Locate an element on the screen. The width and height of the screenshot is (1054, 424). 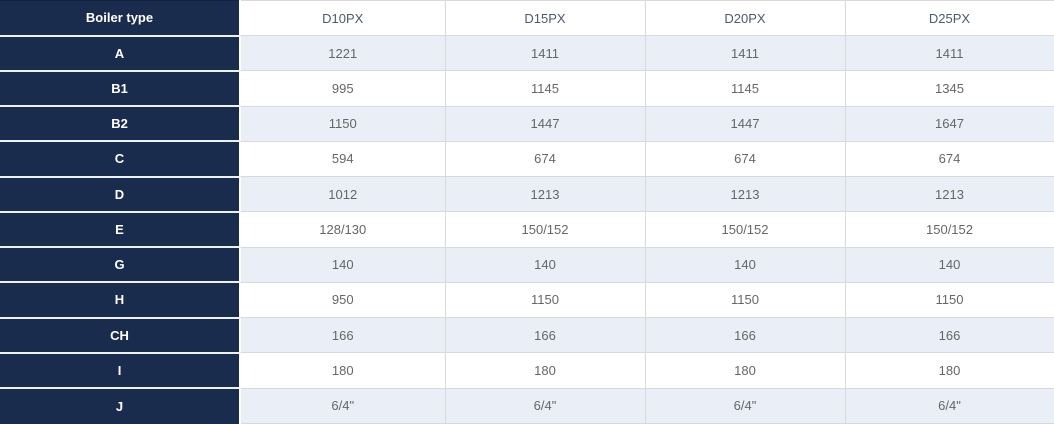
table-row-b2: B2 1150 1447 1447 1647 is located at coordinates (527, 124).